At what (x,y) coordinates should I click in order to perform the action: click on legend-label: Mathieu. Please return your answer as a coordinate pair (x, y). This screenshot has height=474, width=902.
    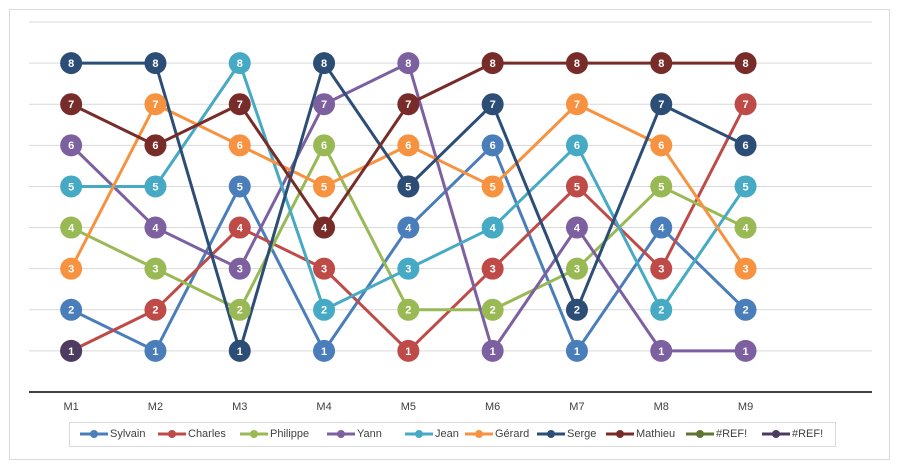
    Looking at the image, I should click on (655, 434).